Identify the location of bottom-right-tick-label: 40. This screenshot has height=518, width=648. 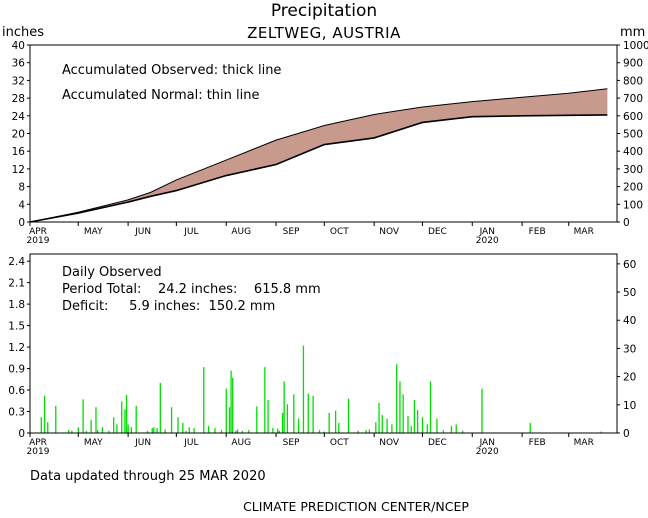
(629, 321).